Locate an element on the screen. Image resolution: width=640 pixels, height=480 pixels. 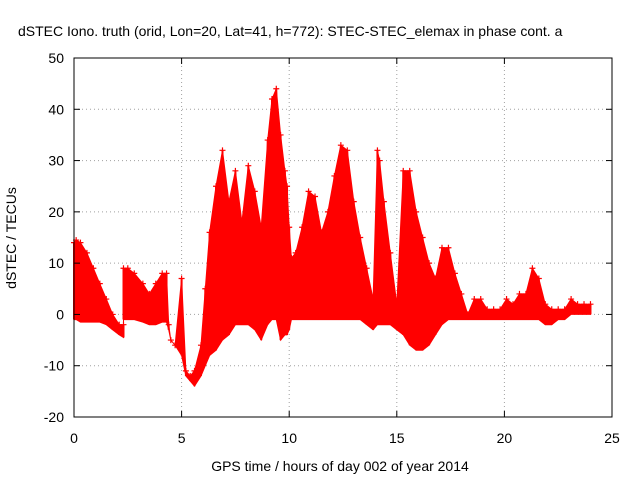
x-tick-label: 15 is located at coordinates (397, 438).